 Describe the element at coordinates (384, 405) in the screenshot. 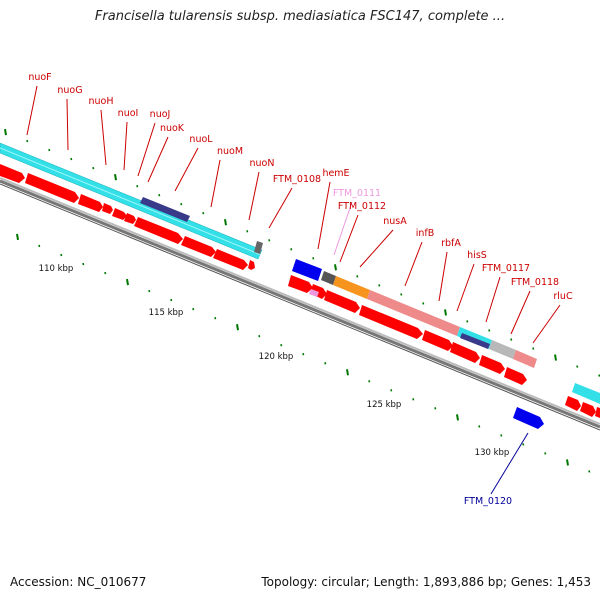

I see `ruler-label: 125 kbp` at that location.